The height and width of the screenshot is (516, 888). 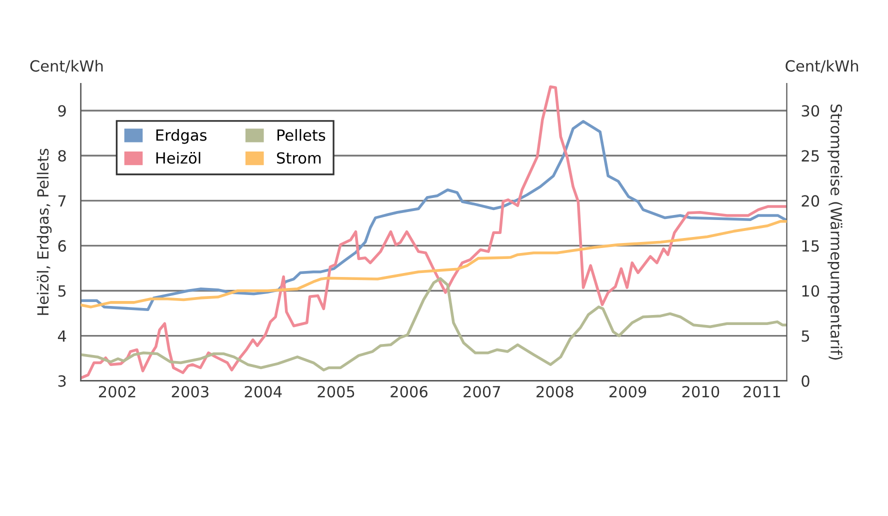 I want to click on y2-tick-label: 0, so click(x=806, y=381).